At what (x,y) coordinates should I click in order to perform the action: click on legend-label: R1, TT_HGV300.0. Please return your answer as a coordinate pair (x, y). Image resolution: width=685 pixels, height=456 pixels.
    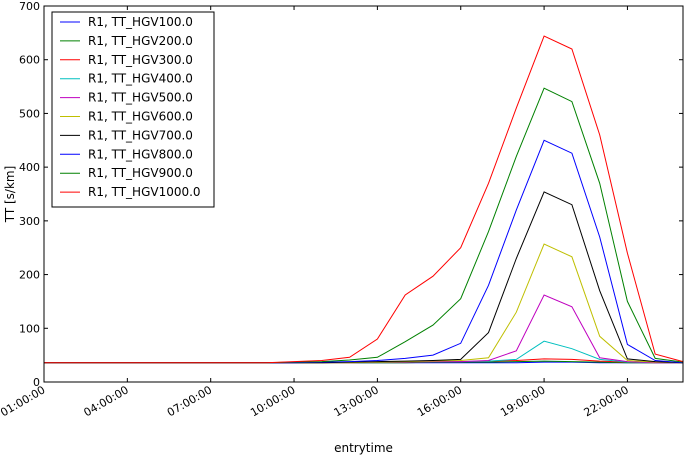
    Looking at the image, I should click on (140, 60).